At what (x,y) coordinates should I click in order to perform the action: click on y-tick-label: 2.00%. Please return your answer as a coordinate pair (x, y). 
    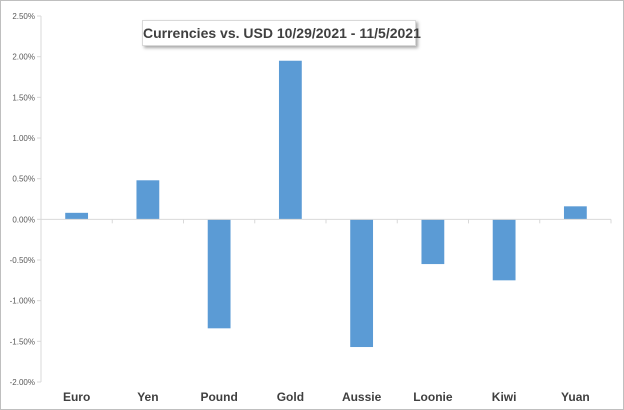
    Looking at the image, I should click on (23, 57).